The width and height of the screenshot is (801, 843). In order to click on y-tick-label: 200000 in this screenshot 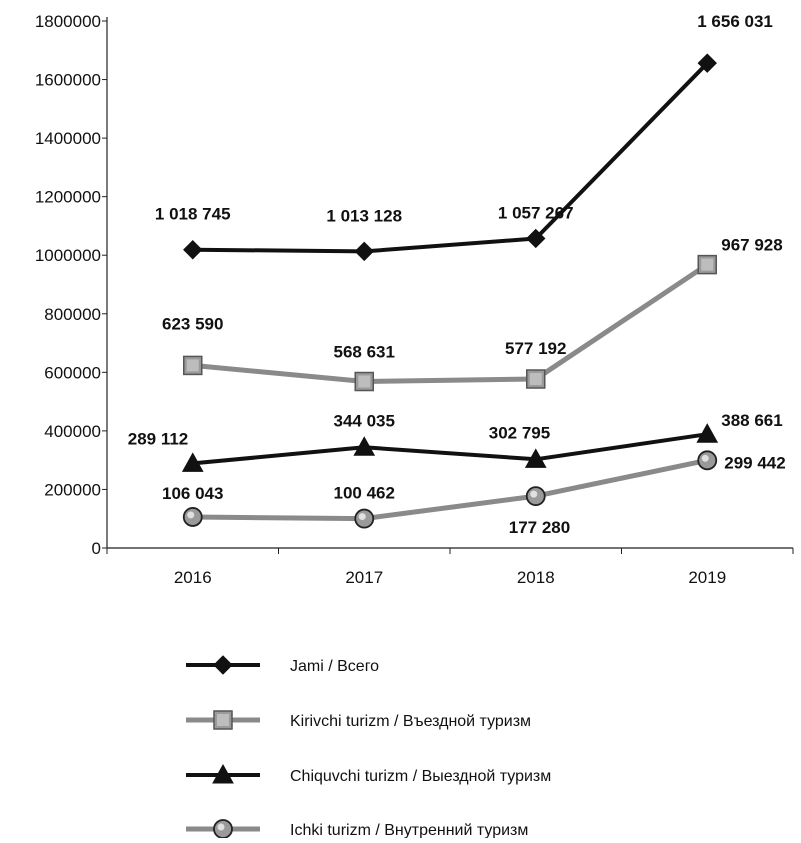, I will do `click(72, 489)`.